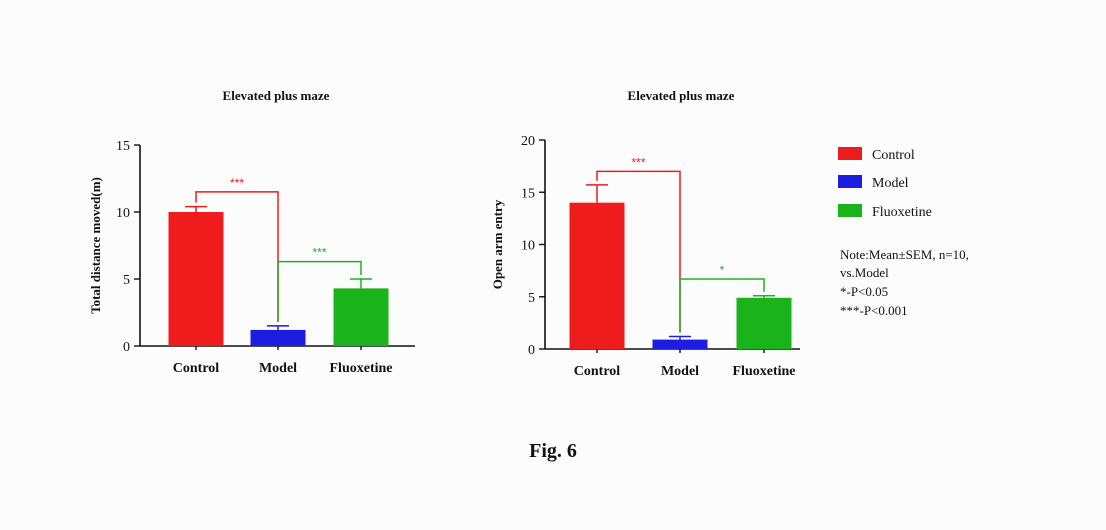 This screenshot has width=1106, height=530. Describe the element at coordinates (904, 254) in the screenshot. I see `note-line: Note:Mean±SEM, n=10,` at that location.